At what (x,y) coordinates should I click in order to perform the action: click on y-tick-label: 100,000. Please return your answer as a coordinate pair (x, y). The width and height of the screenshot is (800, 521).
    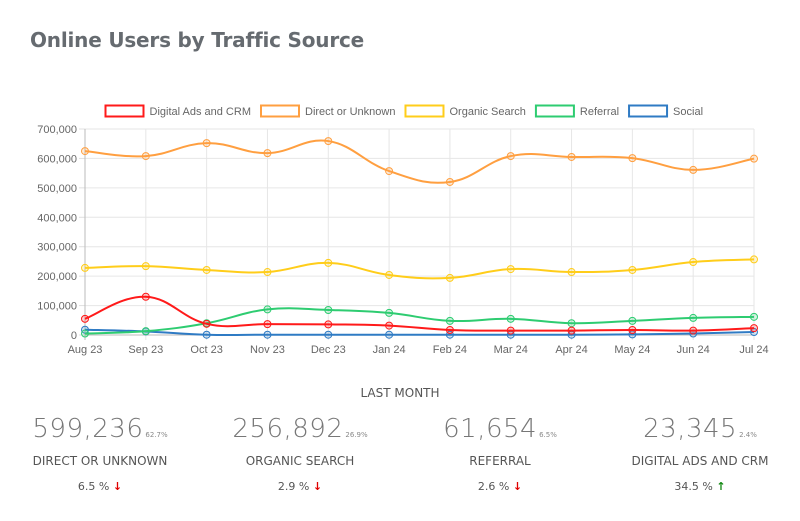
    Looking at the image, I should click on (57, 307).